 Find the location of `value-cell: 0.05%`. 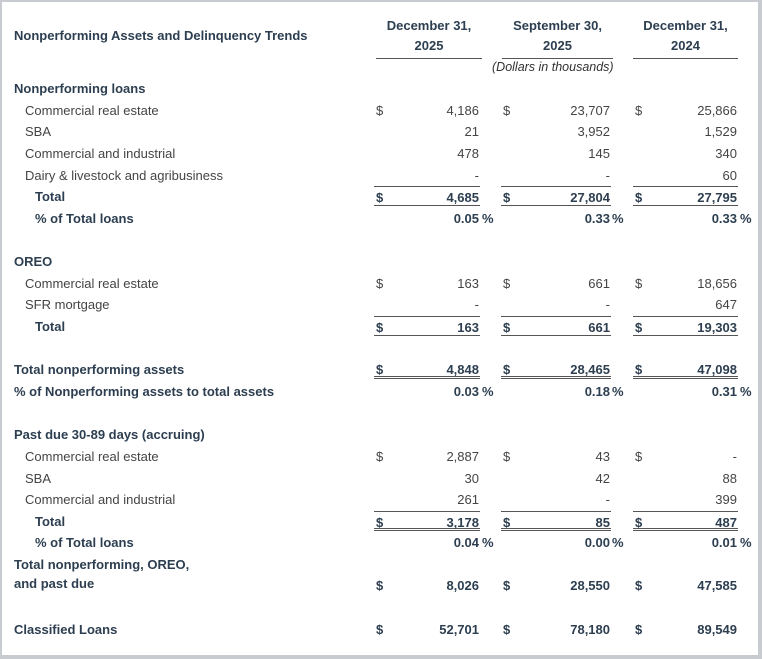

value-cell: 0.05% is located at coordinates (434, 218).